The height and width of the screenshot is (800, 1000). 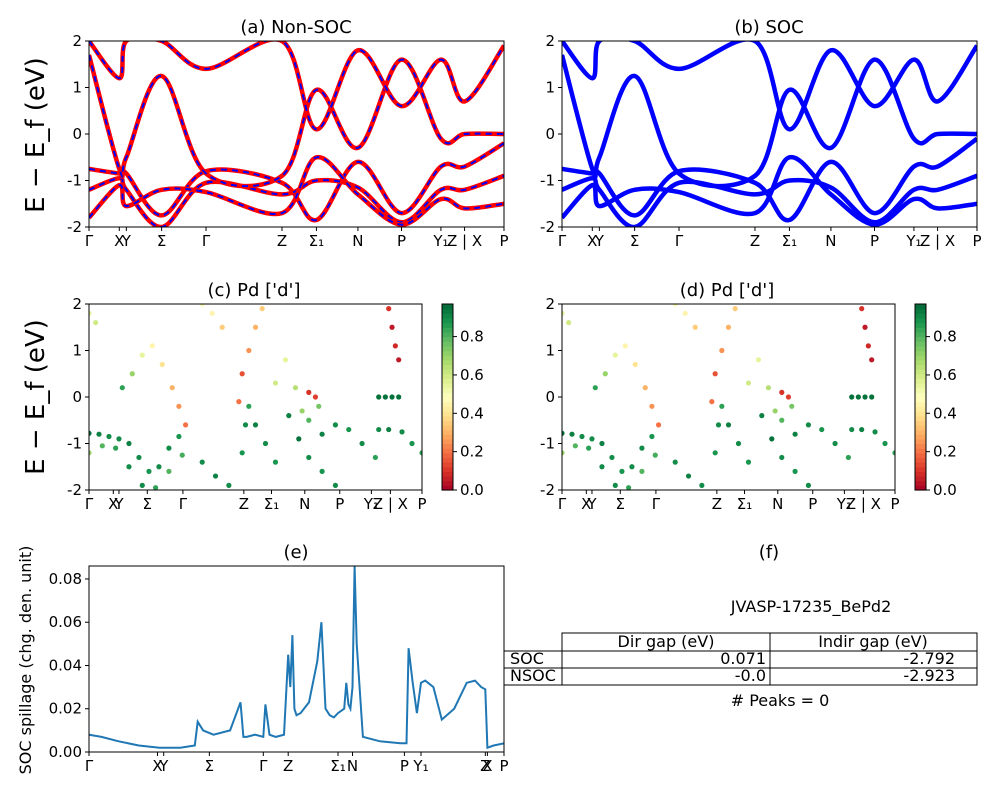 What do you see at coordinates (547, 444) in the screenshot?
I see `panel-d-ytick-label: -1` at bounding box center [547, 444].